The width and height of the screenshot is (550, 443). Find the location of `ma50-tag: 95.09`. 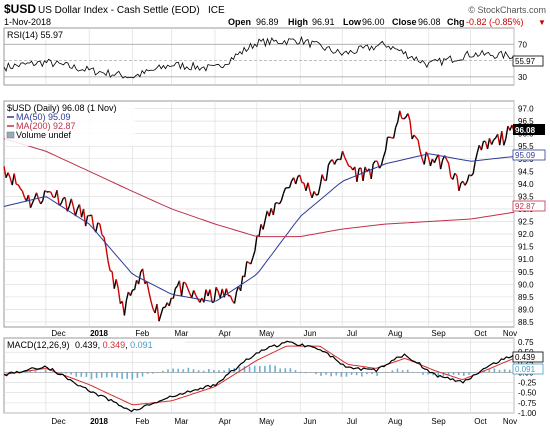

ma50-tag: 95.09 is located at coordinates (525, 155).